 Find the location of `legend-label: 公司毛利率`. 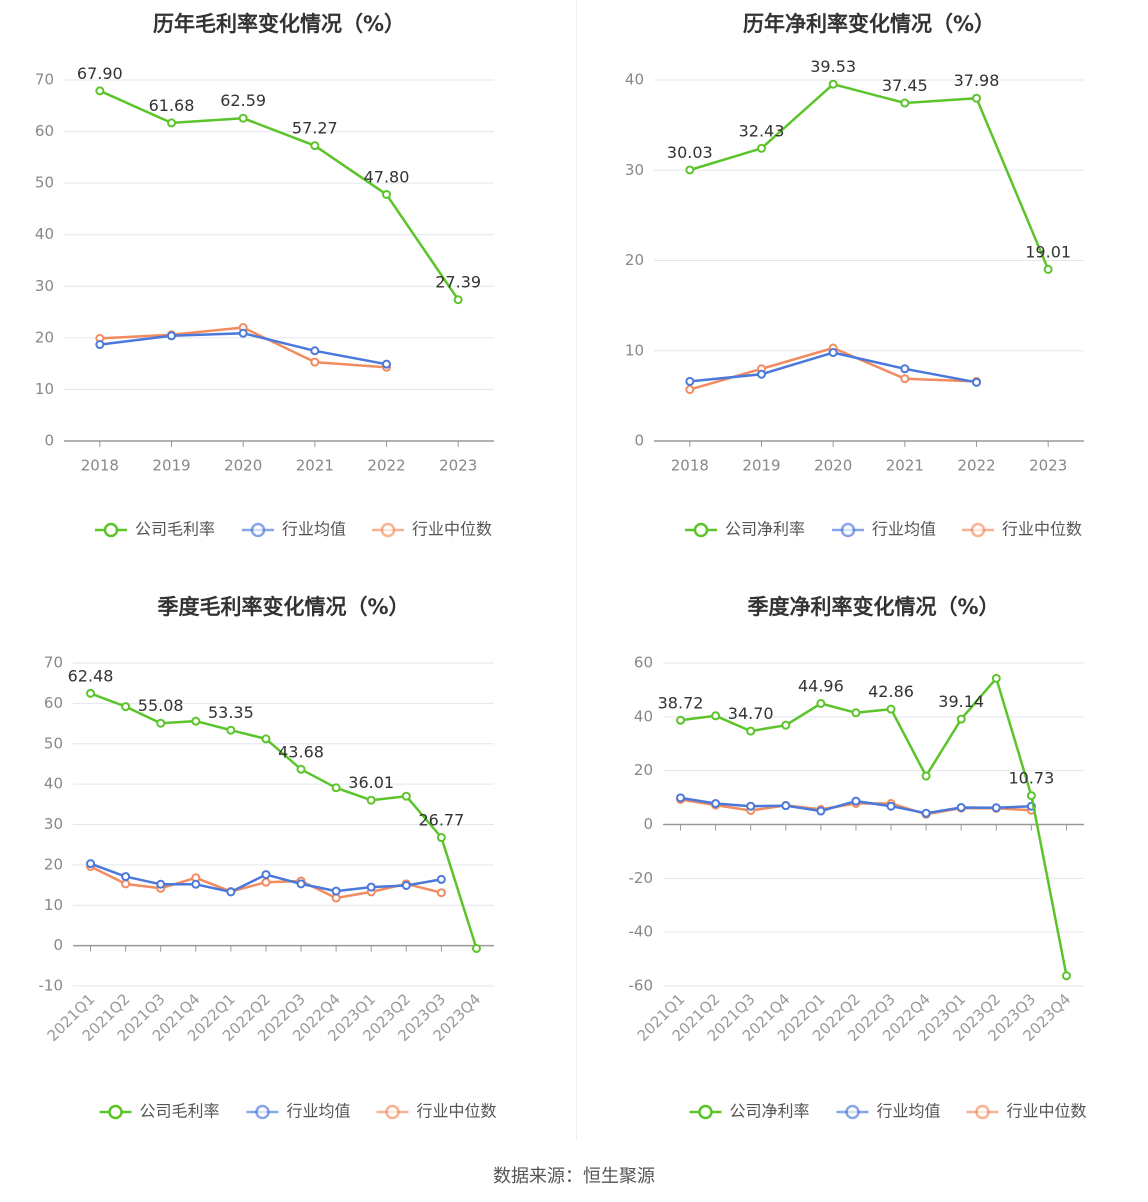

legend-label: 公司毛利率 is located at coordinates (175, 529).